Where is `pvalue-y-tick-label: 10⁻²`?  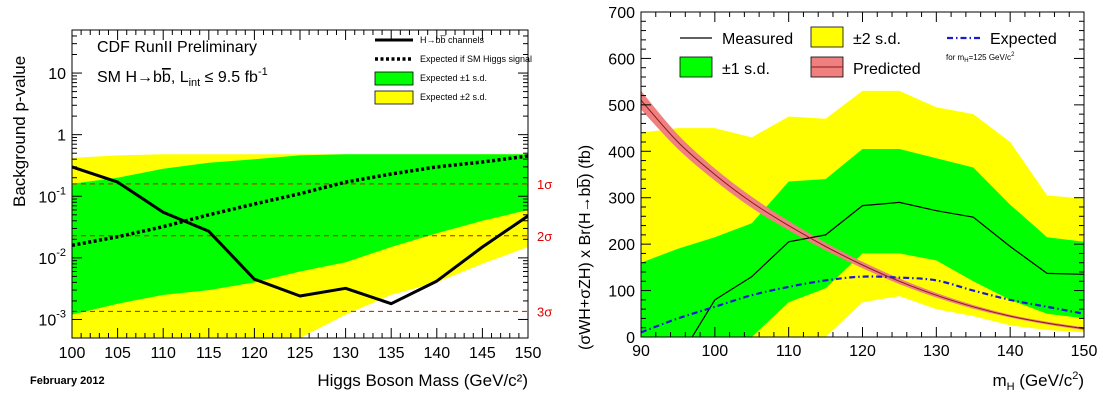
pvalue-y-tick-label: 10⁻² is located at coordinates (52, 257).